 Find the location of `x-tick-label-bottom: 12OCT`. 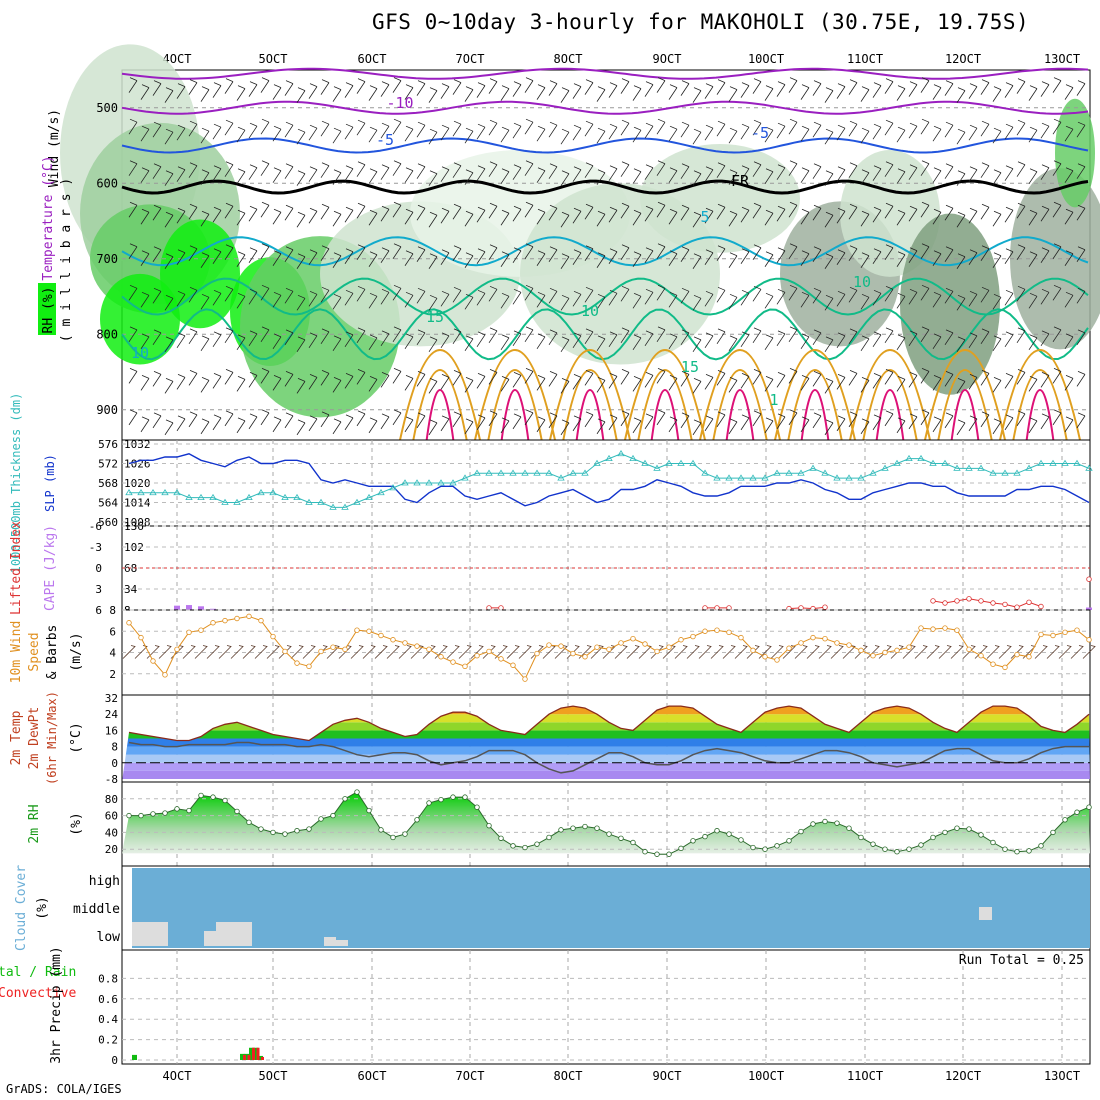

x-tick-label-bottom: 12OCT is located at coordinates (963, 1076).